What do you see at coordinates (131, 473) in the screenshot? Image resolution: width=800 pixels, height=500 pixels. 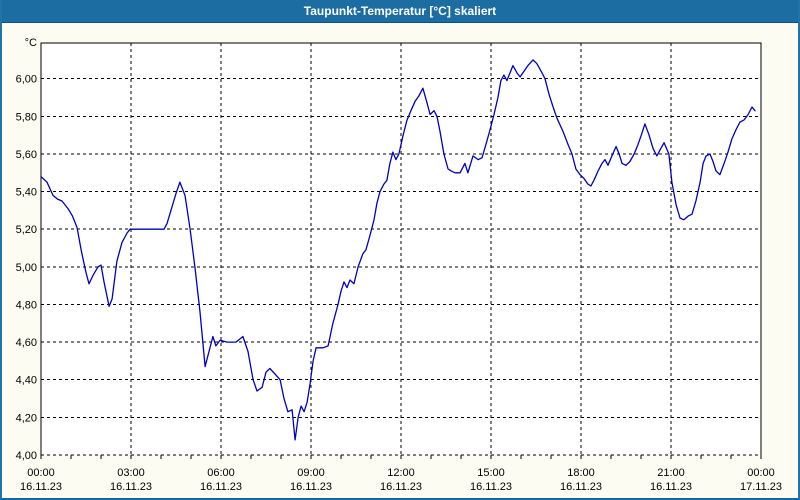 I see `x-tick-time-label: 03:00` at bounding box center [131, 473].